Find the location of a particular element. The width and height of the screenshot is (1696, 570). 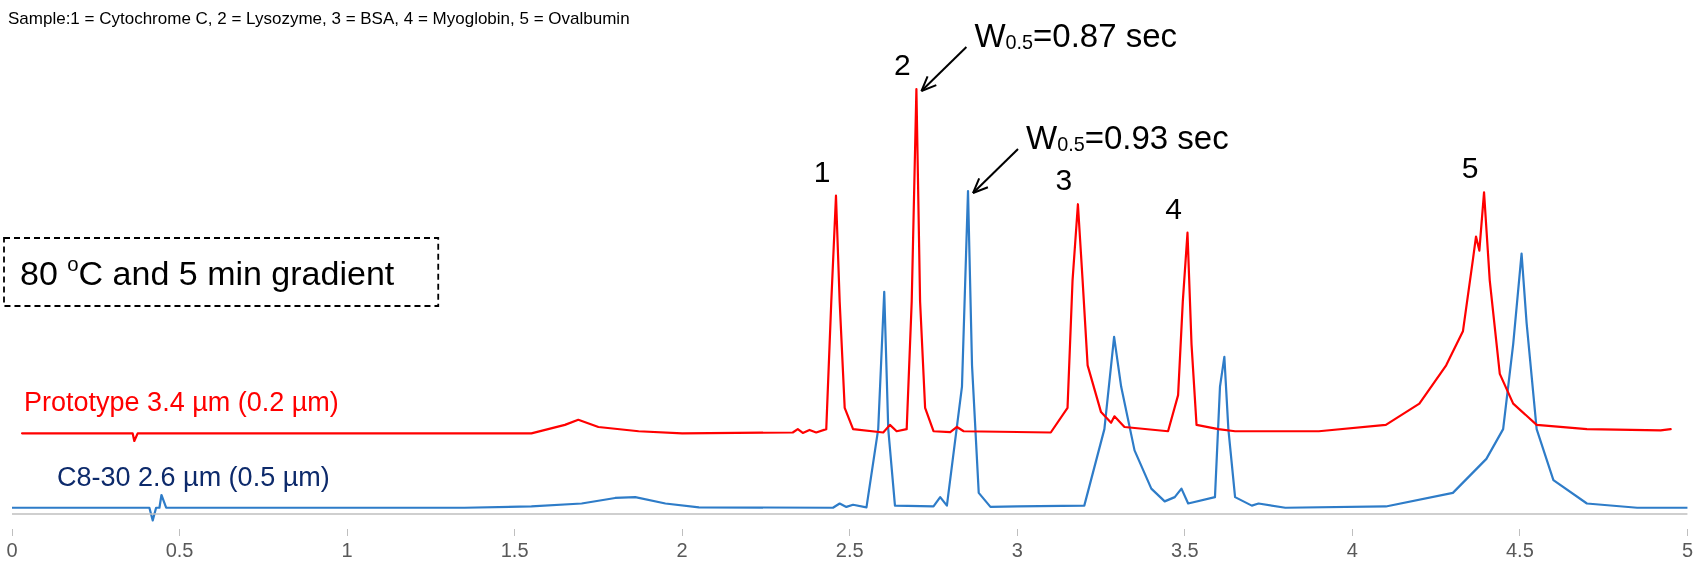

x-tick-label: 0.5 is located at coordinates (179, 549).